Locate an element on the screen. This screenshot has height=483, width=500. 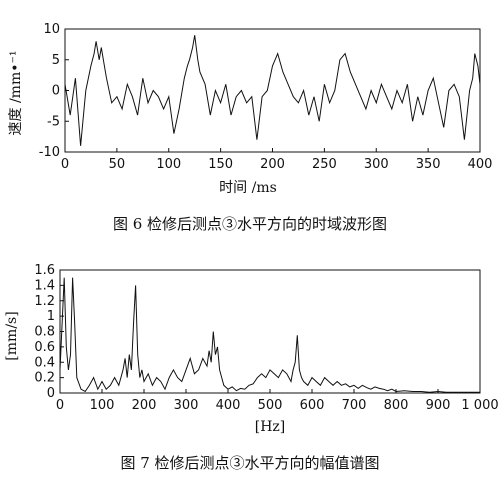
x-tick-label: 350 is located at coordinates (428, 164).